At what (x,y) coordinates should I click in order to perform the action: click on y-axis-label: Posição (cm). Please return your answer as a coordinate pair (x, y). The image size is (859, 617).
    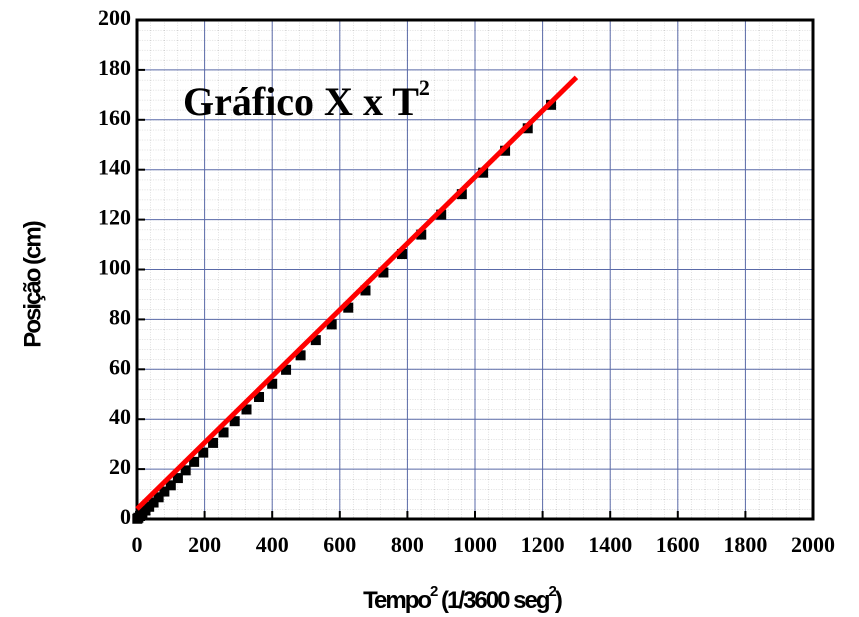
    Looking at the image, I should click on (32, 284).